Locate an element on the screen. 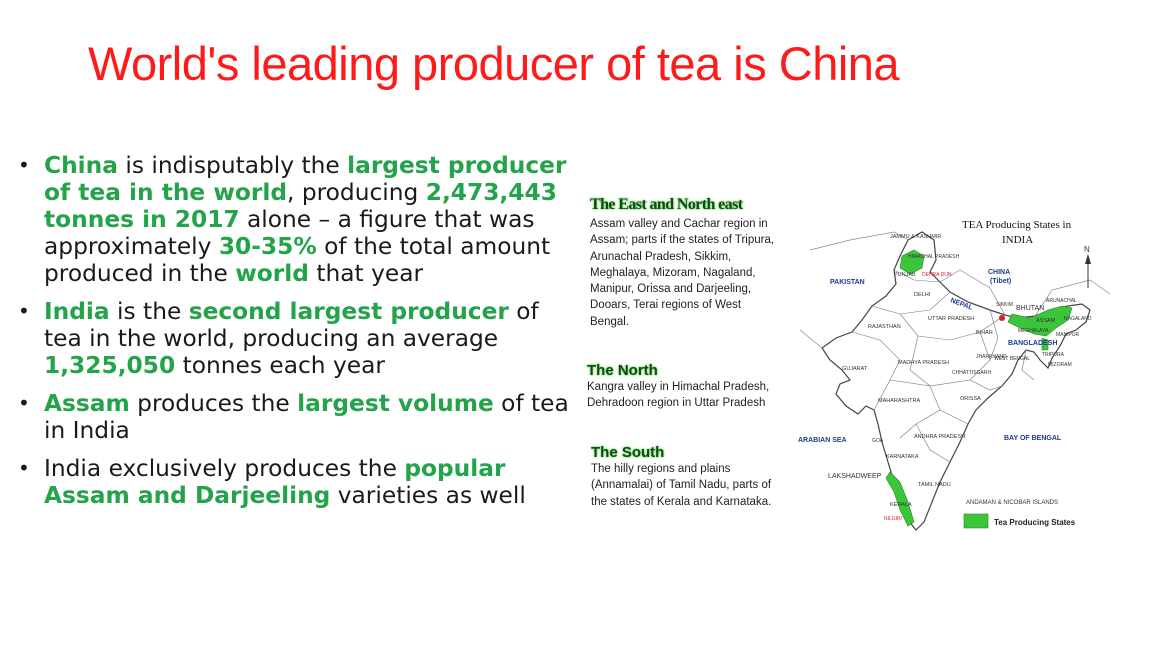 The width and height of the screenshot is (1169, 663). legend-swatch is located at coordinates (976, 521).